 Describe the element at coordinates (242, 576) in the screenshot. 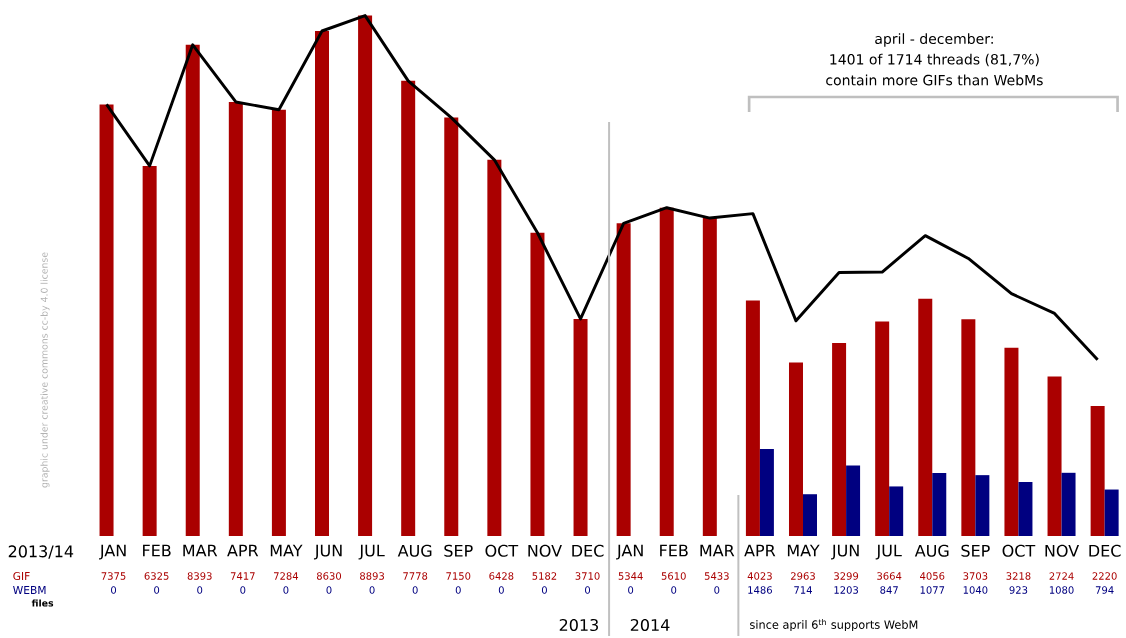

I see `data-label: 7417` at that location.